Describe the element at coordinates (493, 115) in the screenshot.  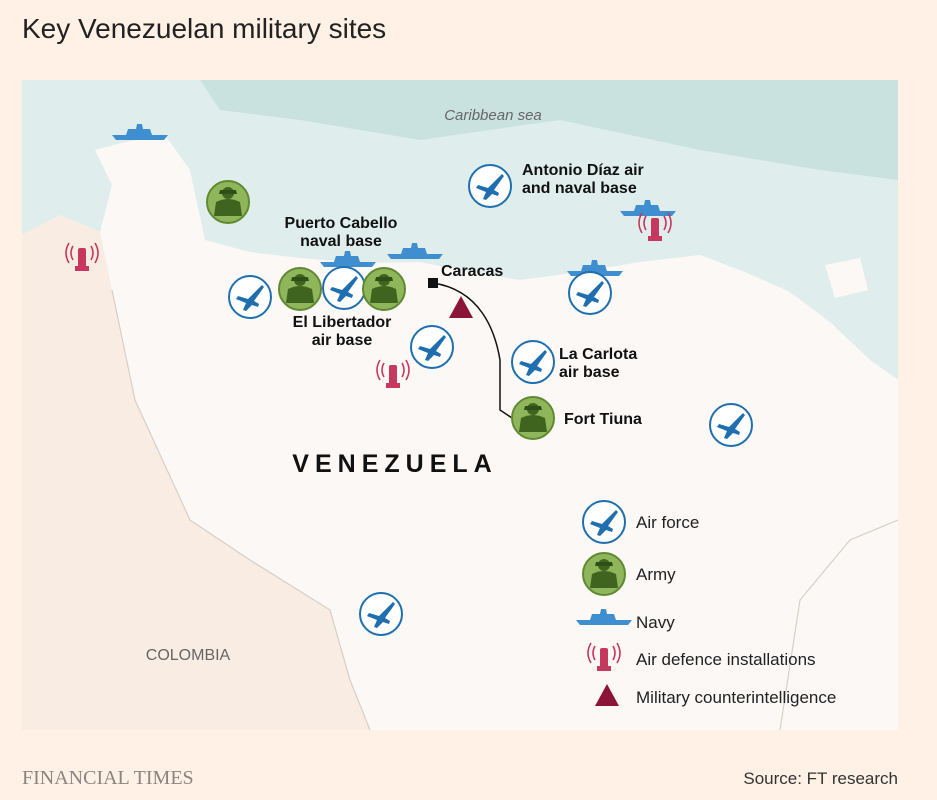
I see `sea-label: Caribbean sea` at that location.